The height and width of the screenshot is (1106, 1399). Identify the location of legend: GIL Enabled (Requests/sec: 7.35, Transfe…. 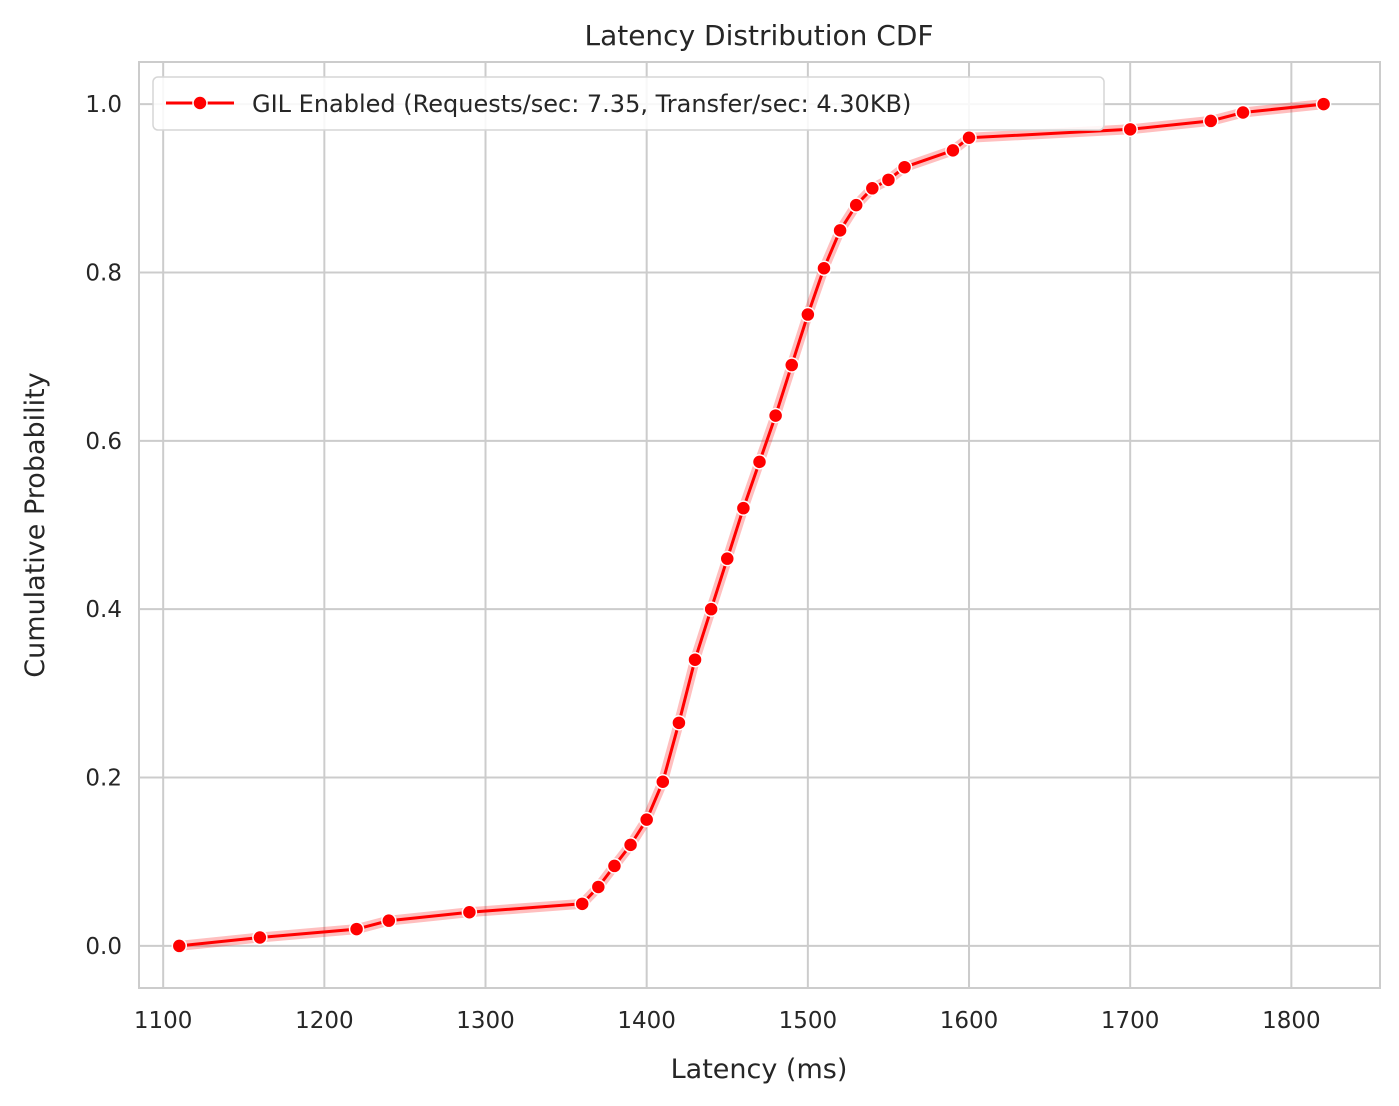
(628, 103).